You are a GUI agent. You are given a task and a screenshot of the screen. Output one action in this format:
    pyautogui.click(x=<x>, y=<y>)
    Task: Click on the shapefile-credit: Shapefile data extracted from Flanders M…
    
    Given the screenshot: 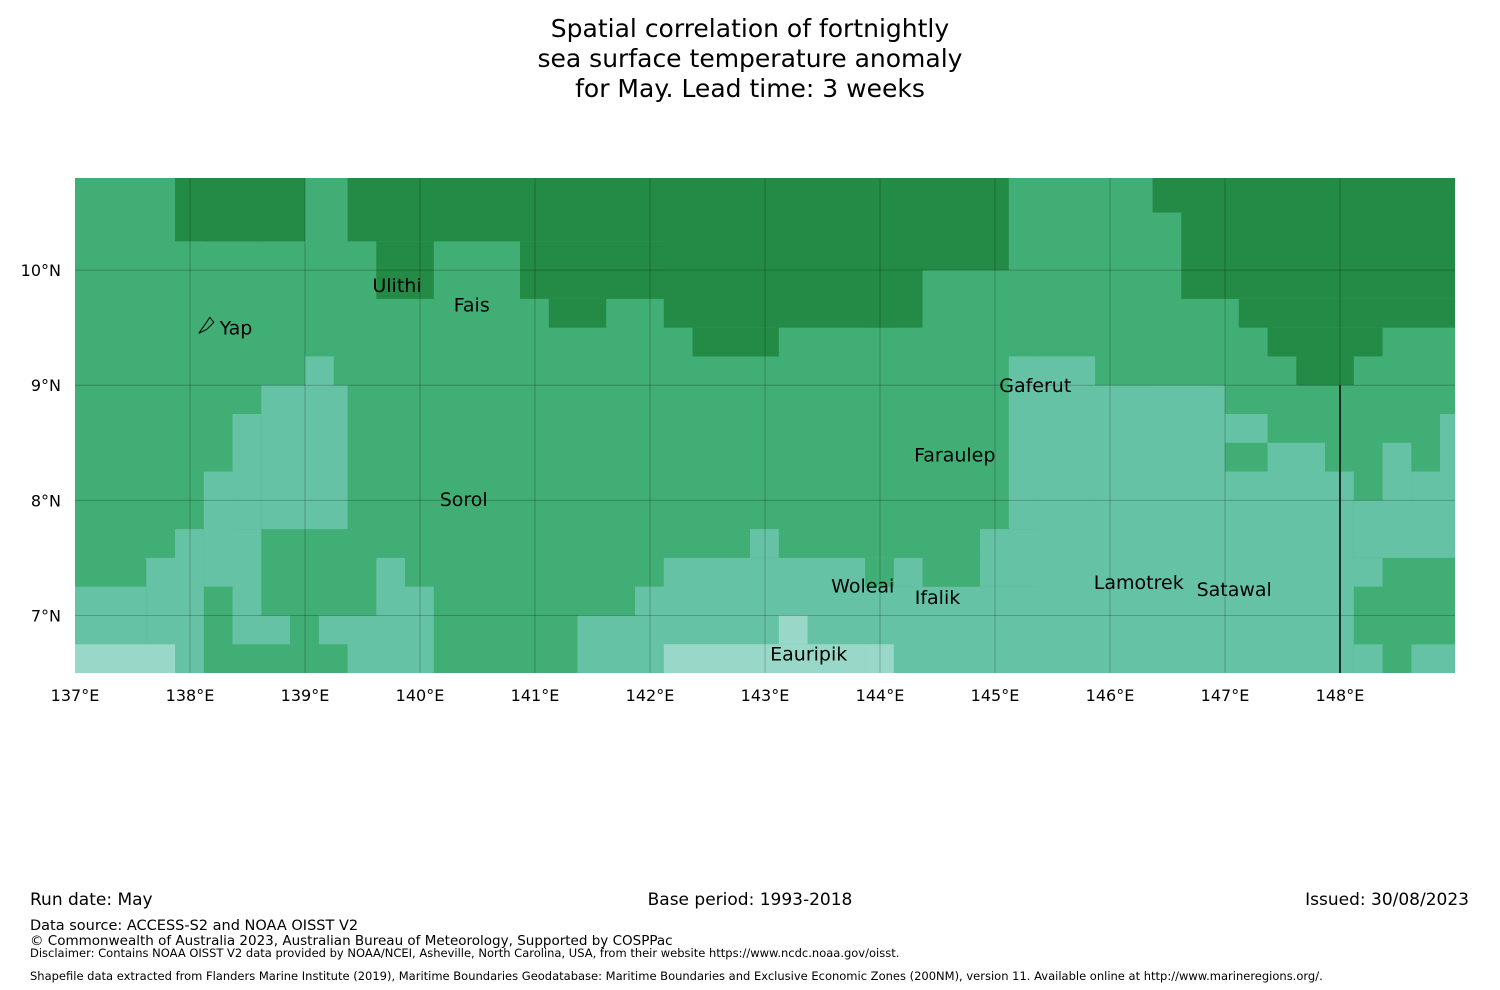 What is the action you would take?
    pyautogui.click(x=676, y=976)
    